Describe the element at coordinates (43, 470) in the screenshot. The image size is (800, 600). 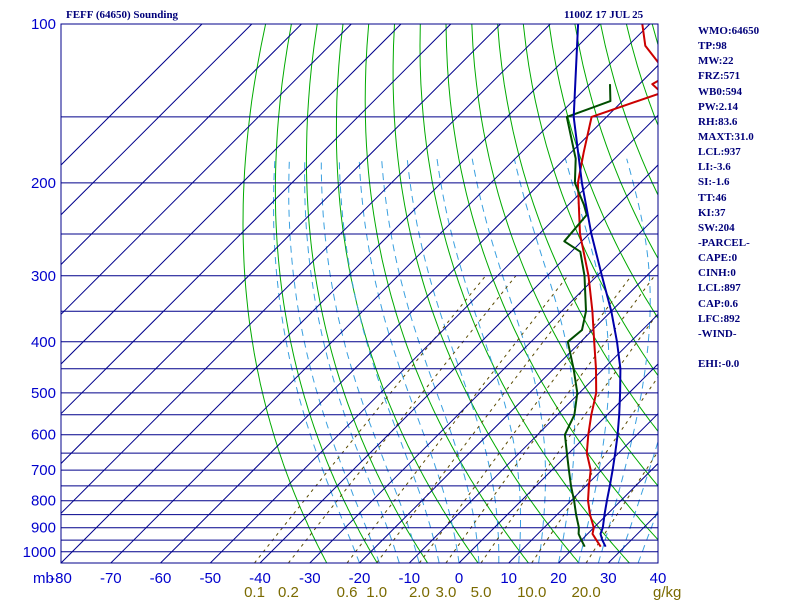
I see `y-tick-label: 700` at that location.